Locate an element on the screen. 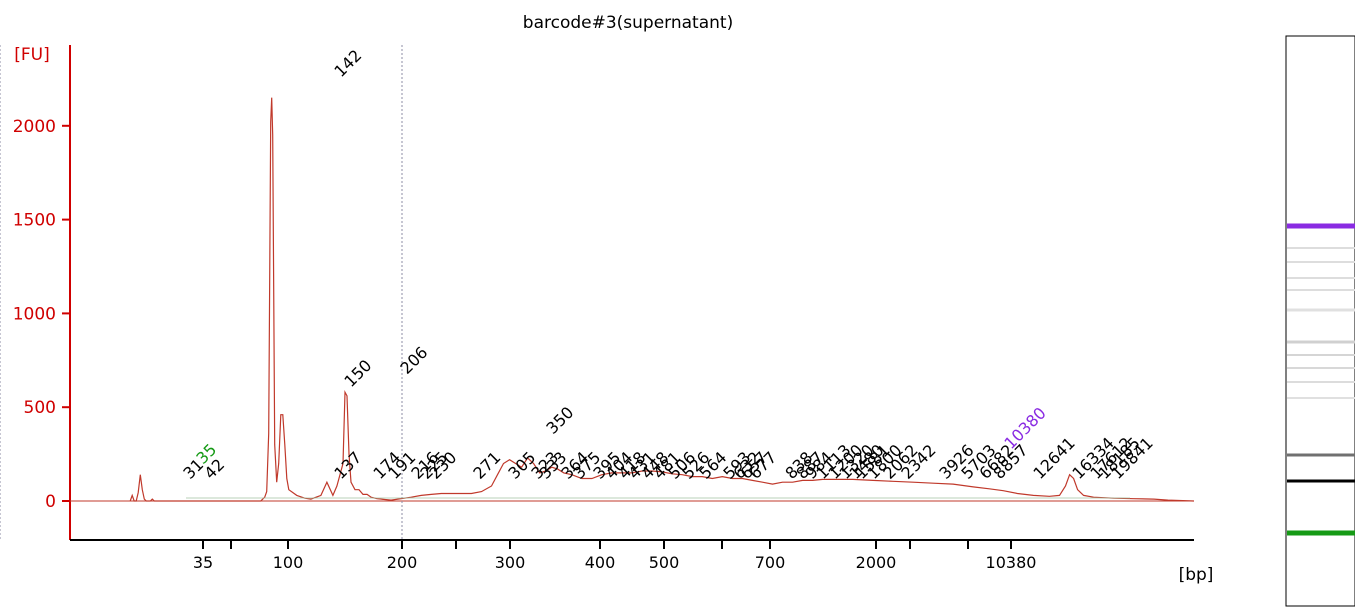  peak-label: 206 is located at coordinates (413, 360).